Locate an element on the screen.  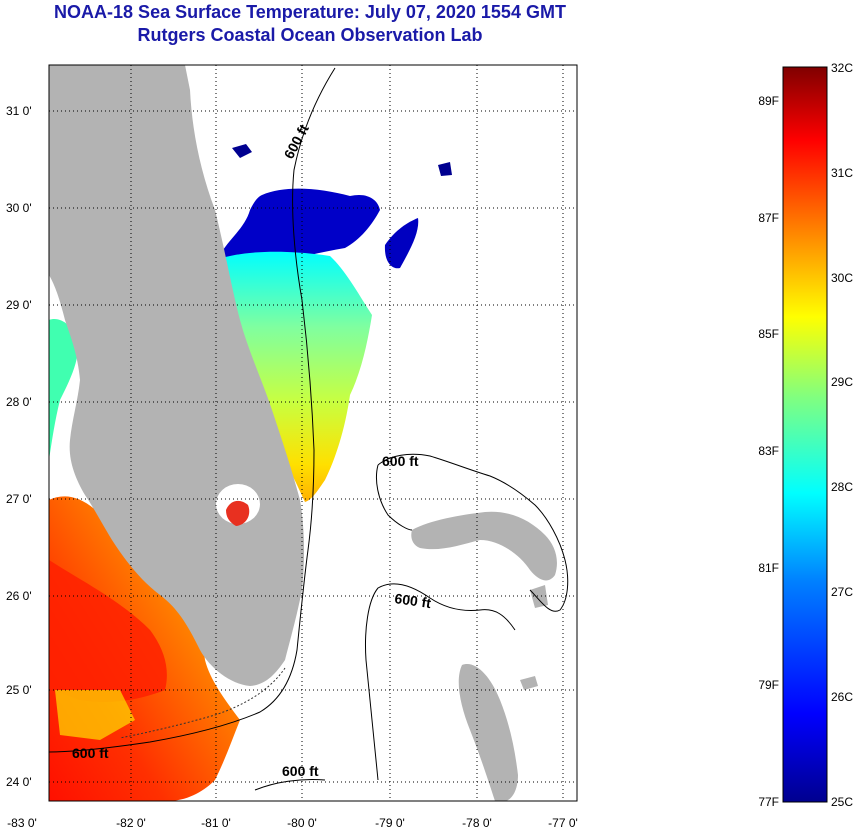
lake-okeechobee-sst is located at coordinates (238, 513).